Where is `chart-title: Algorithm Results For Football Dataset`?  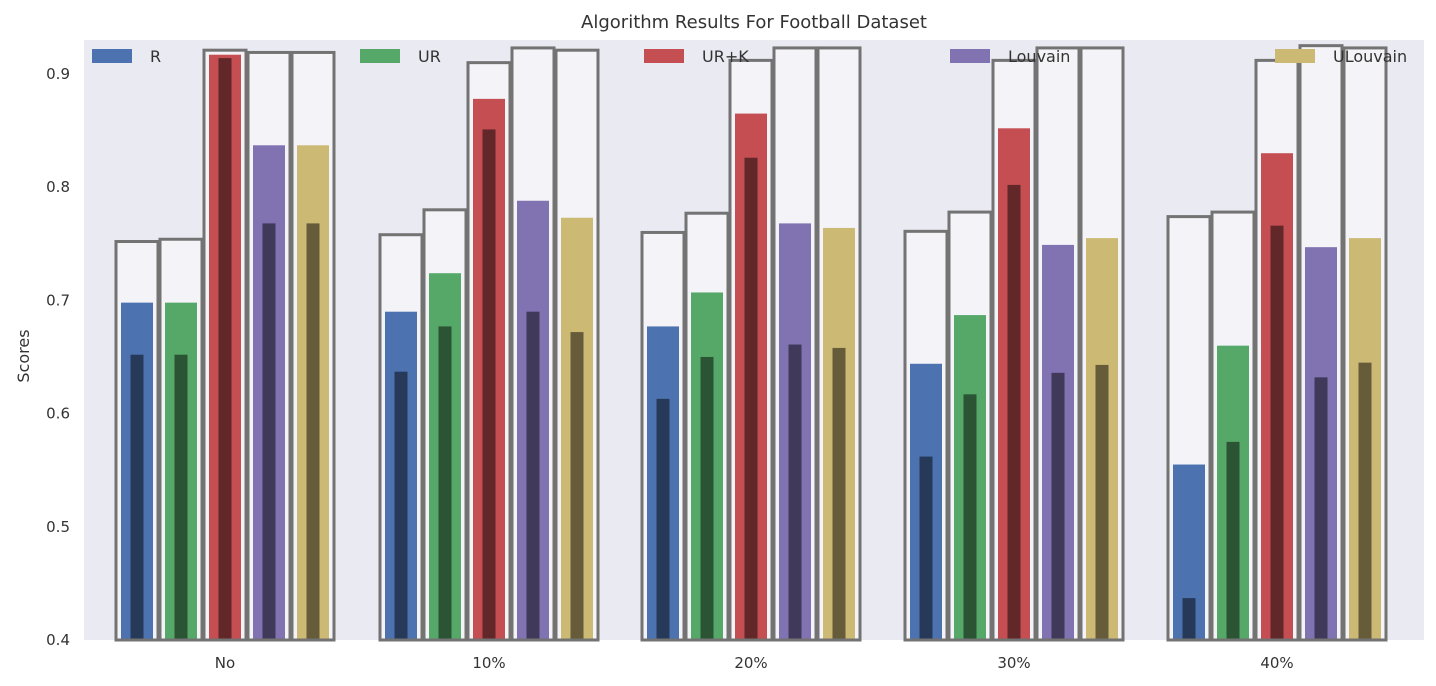
chart-title: Algorithm Results For Football Dataset is located at coordinates (754, 22).